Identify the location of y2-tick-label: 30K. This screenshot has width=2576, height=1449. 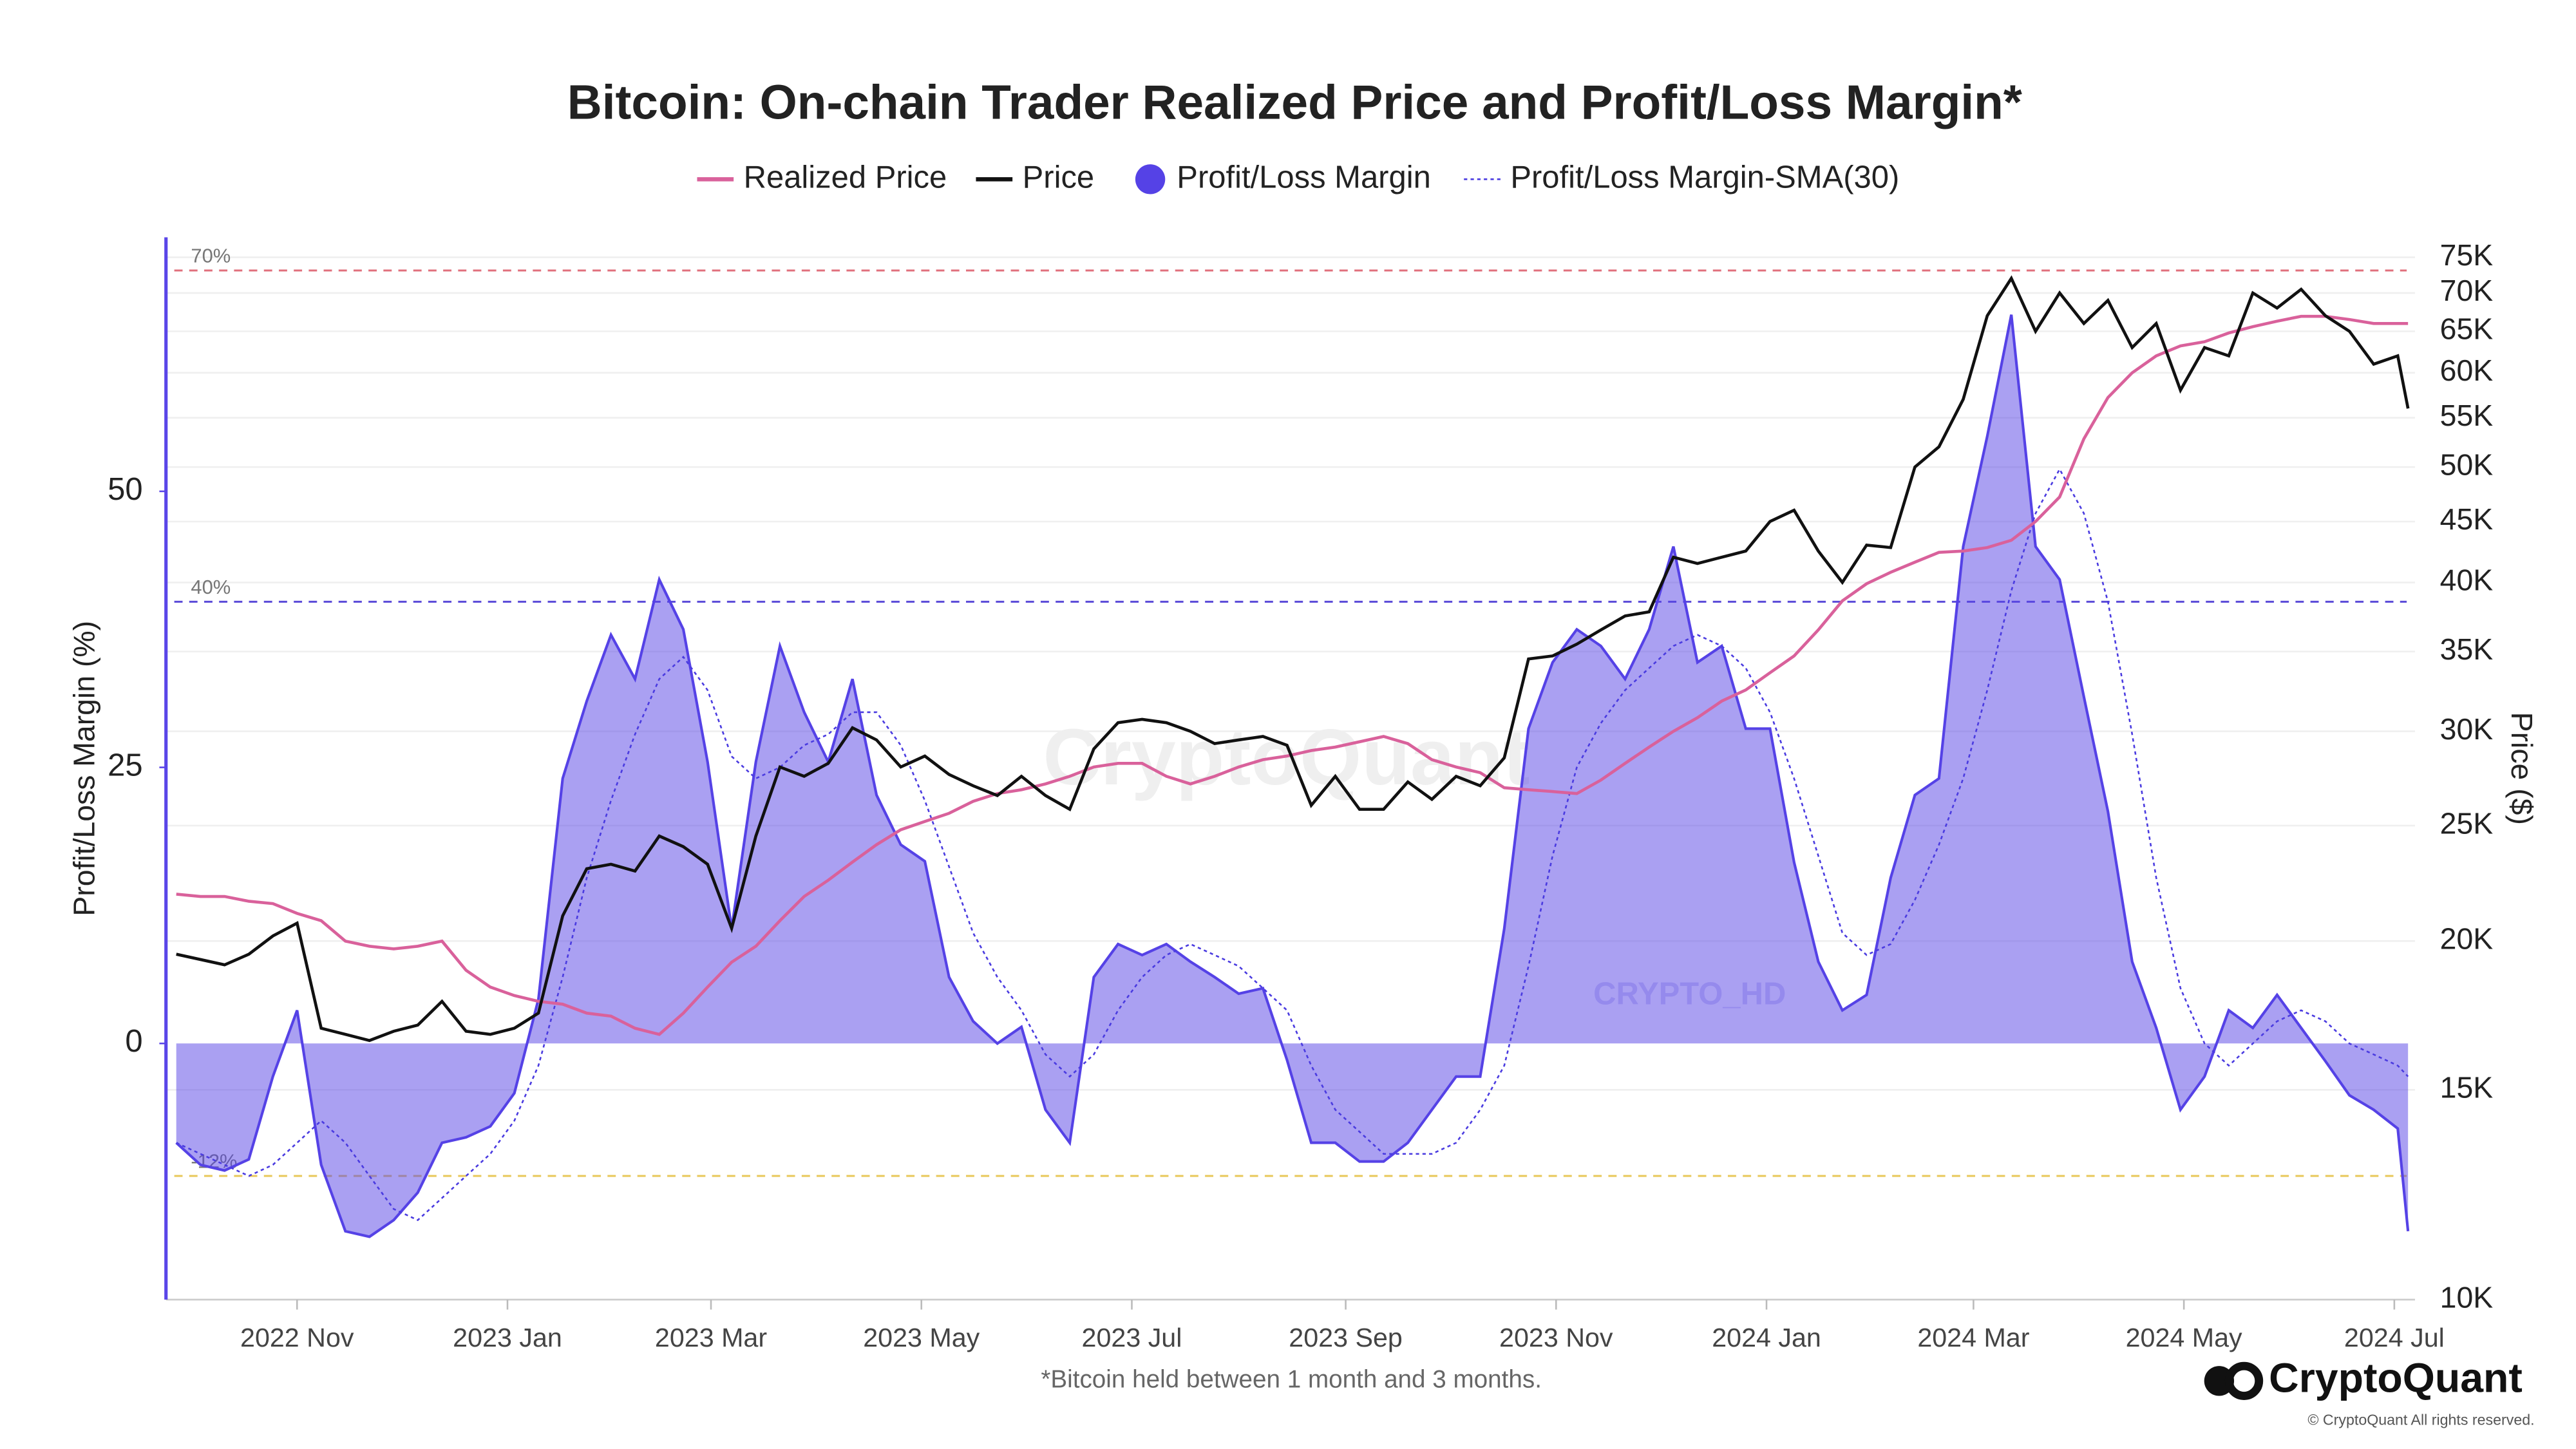
(2467, 729).